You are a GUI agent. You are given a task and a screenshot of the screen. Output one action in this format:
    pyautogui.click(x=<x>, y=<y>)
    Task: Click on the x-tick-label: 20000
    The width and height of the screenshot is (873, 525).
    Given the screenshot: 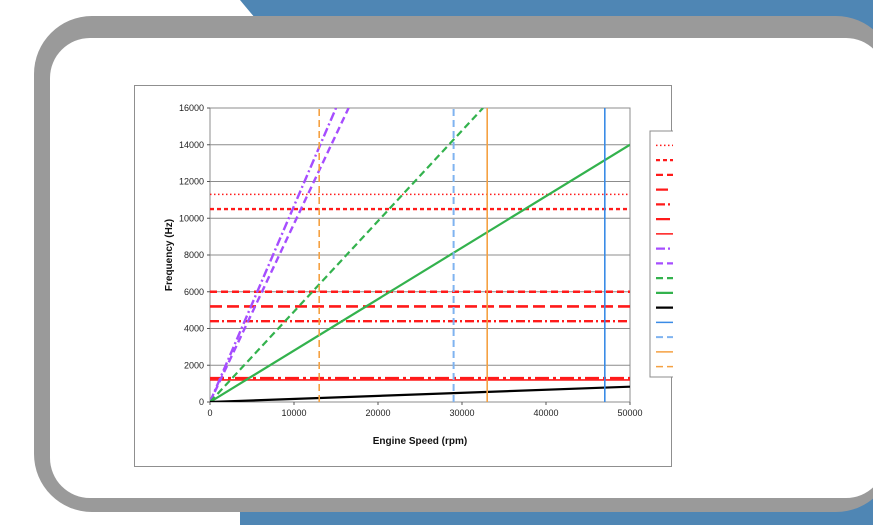 What is the action you would take?
    pyautogui.click(x=377, y=413)
    